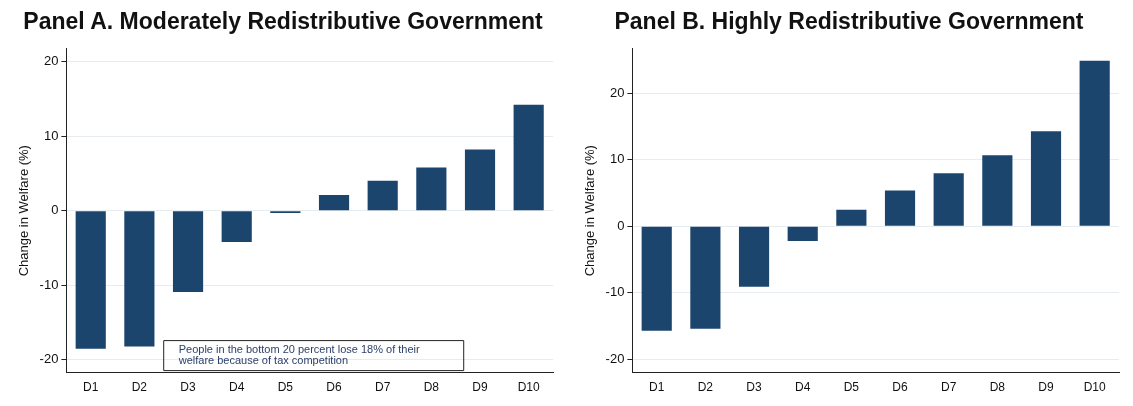  What do you see at coordinates (849, 22) in the screenshot?
I see `chart-title: Panel B. Highly Redistributive Government` at bounding box center [849, 22].